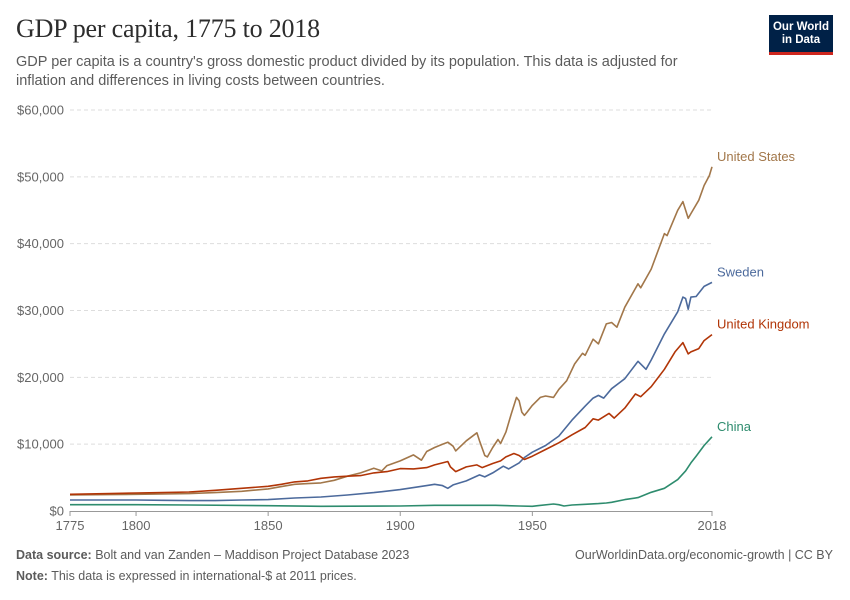 This screenshot has width=850, height=600. What do you see at coordinates (800, 26) in the screenshot?
I see `logo-line-1: Our World` at bounding box center [800, 26].